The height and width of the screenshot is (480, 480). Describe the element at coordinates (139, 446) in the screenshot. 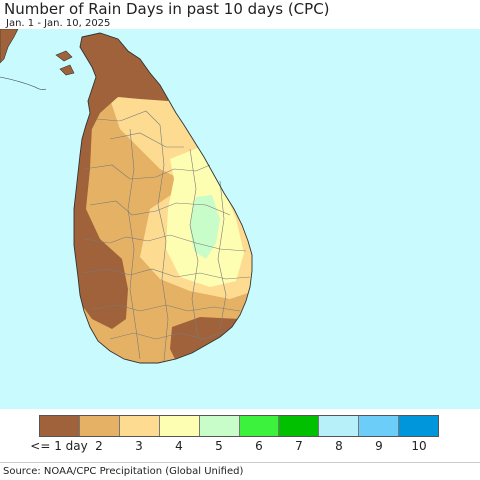

I see `legend-label: 3` at that location.